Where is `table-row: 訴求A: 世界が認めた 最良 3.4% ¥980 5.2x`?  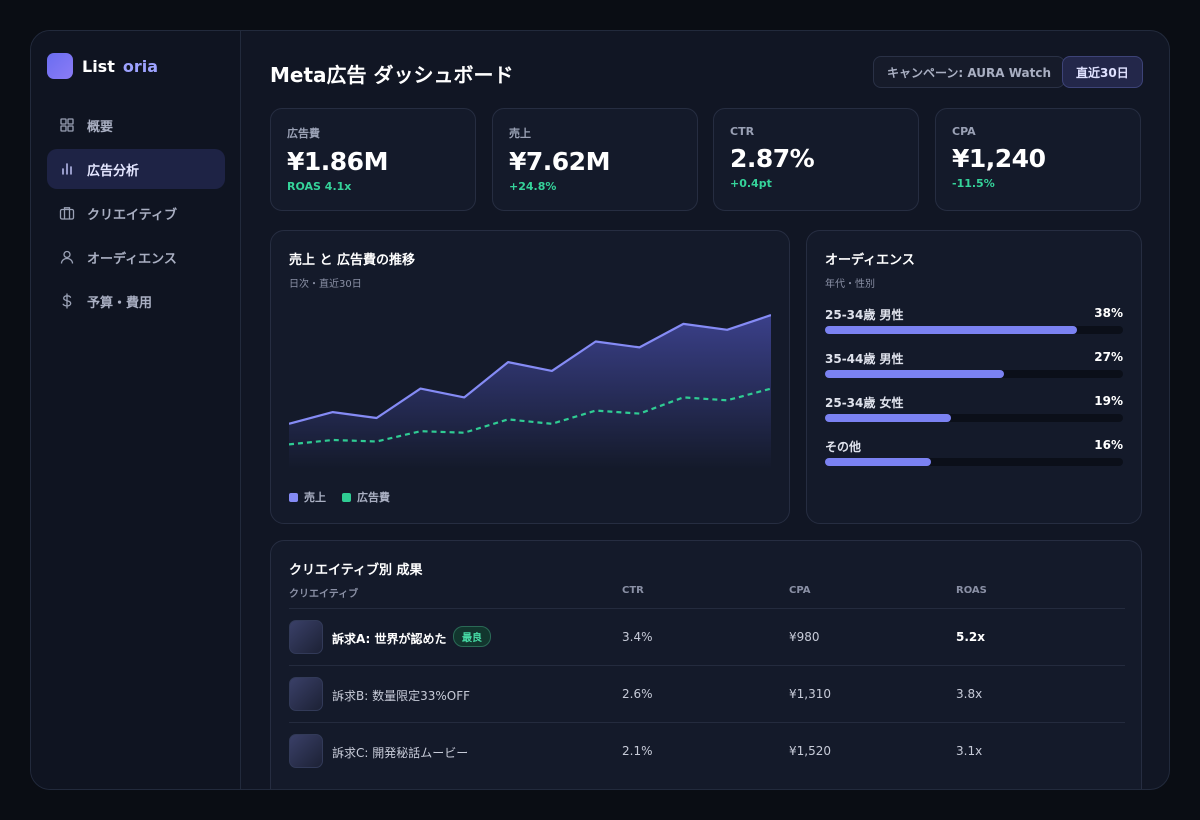 table-row: 訴求A: 世界が認めた 最良 3.4% ¥980 5.2x is located at coordinates (707, 636).